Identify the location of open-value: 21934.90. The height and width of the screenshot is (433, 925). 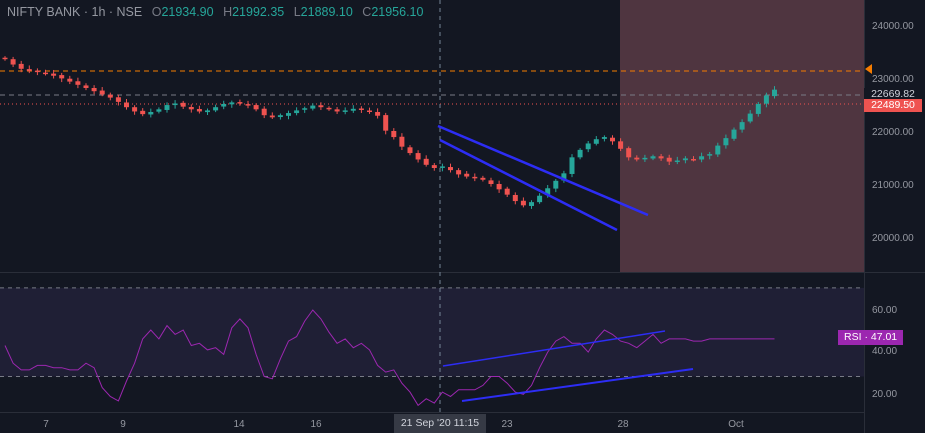
(187, 12).